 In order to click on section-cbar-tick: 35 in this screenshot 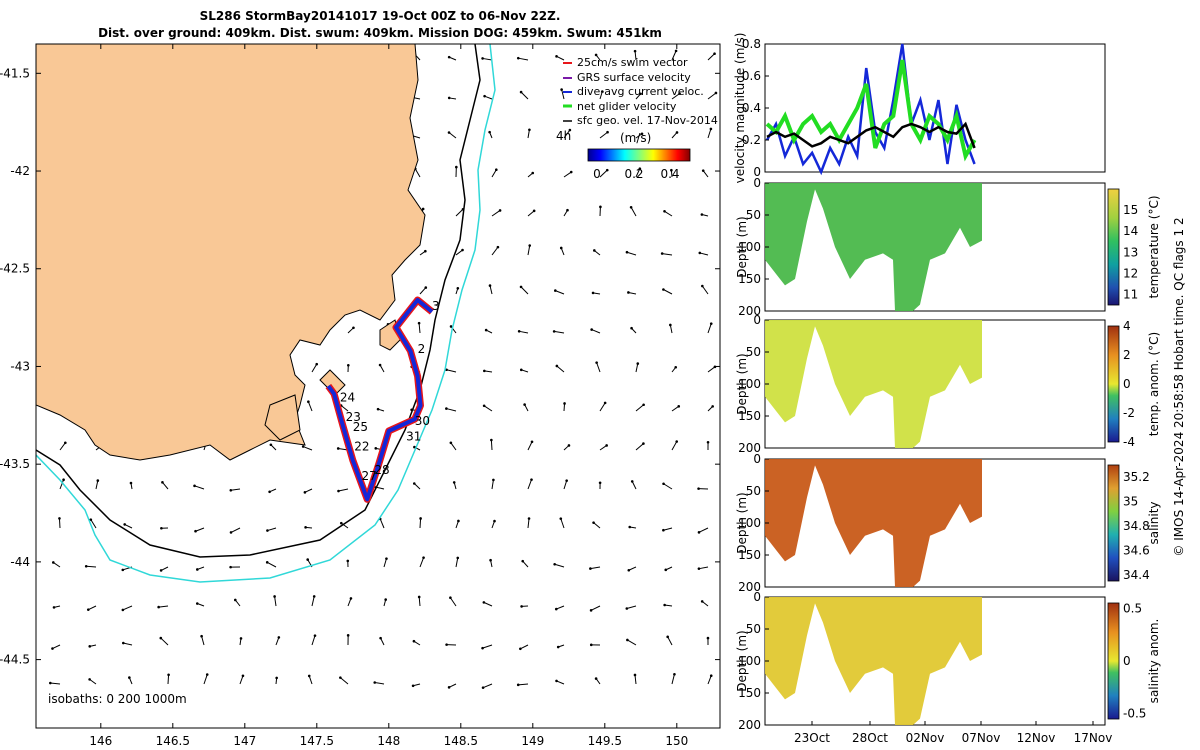, I will do `click(1130, 502)`.